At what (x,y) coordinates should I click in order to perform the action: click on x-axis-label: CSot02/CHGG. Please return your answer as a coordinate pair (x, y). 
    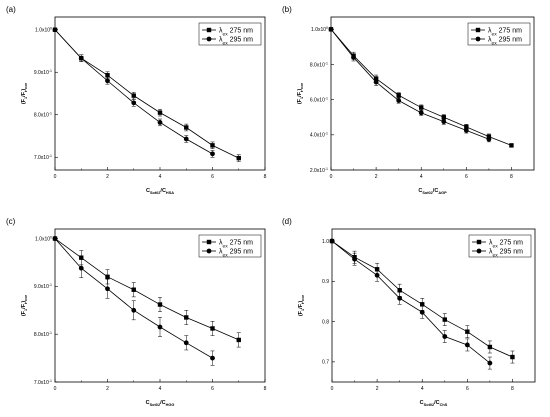
    Looking at the image, I should click on (160, 403).